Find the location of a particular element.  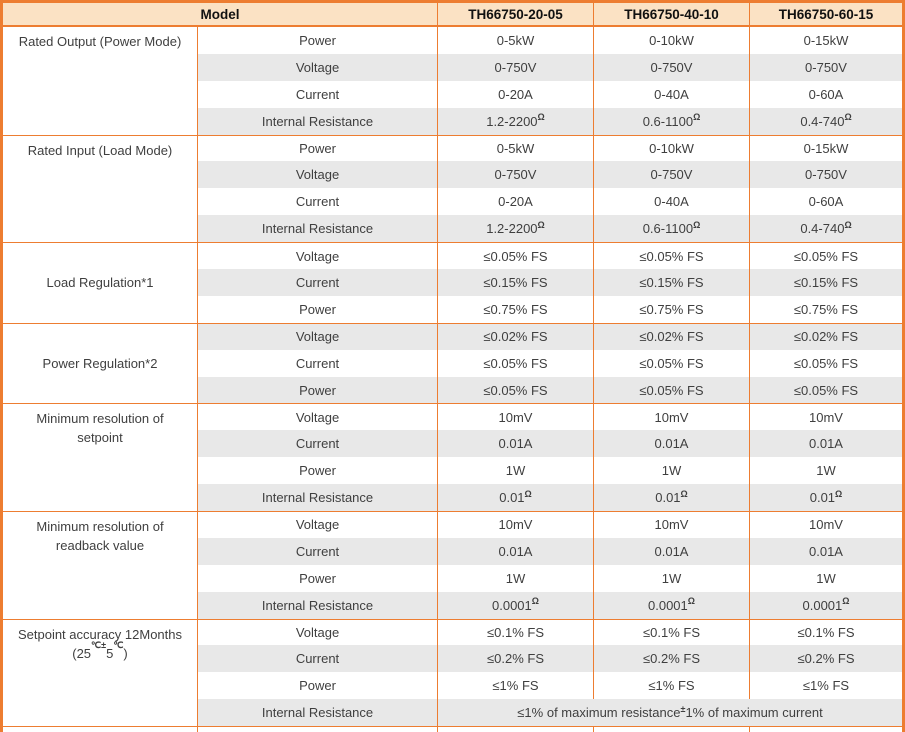

superscript: ℃ is located at coordinates (118, 645).